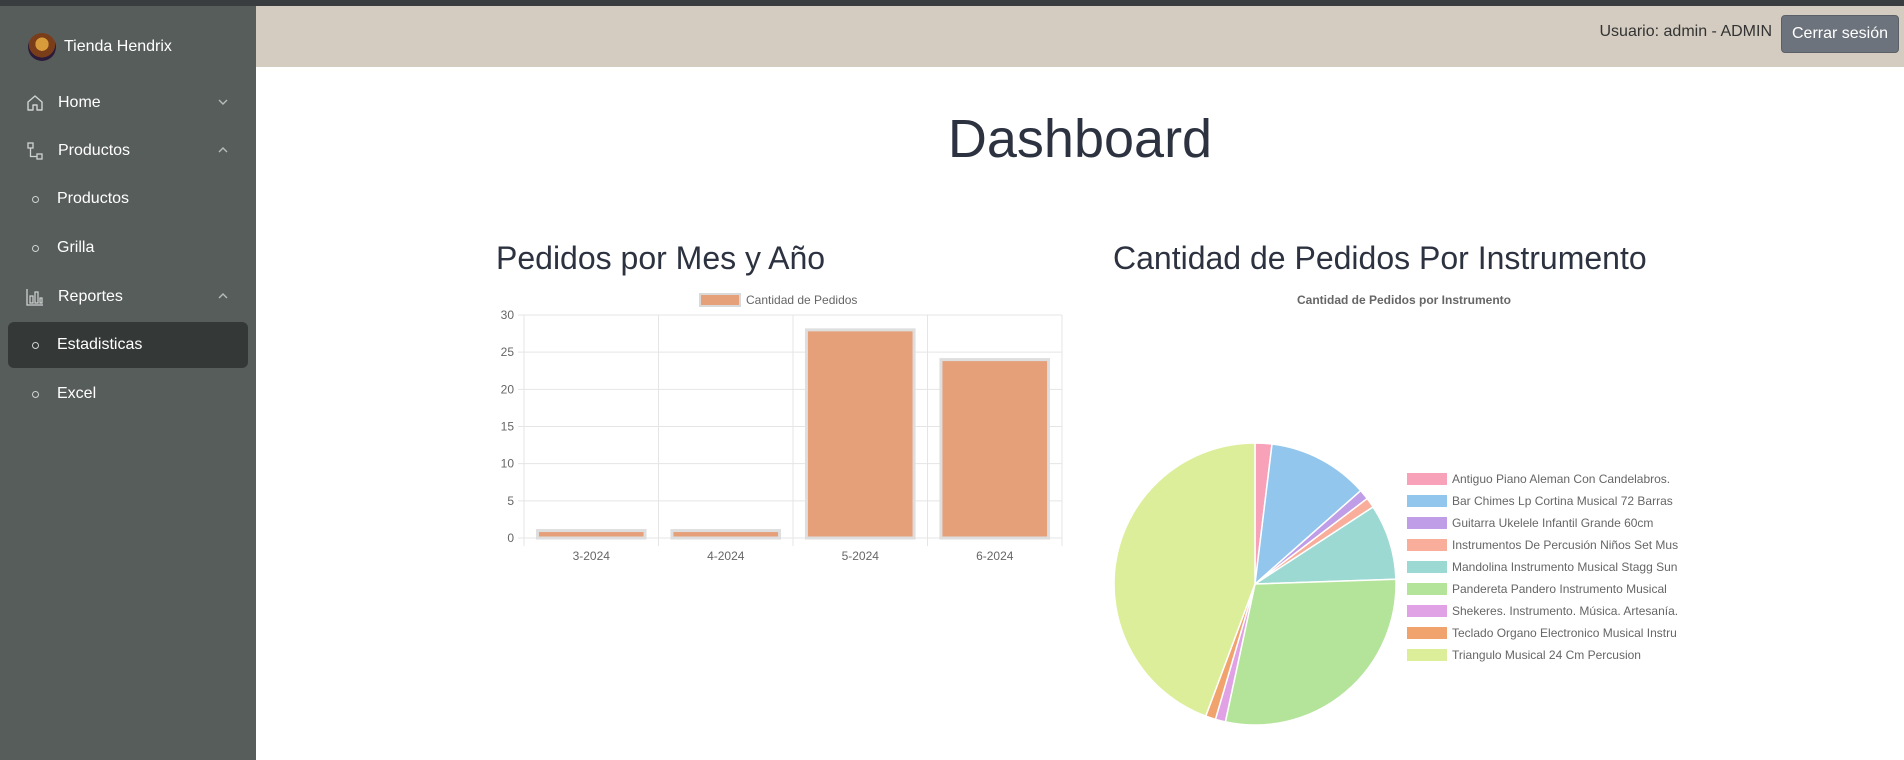 This screenshot has width=1904, height=760. Describe the element at coordinates (118, 46) in the screenshot. I see `brand-name: Tienda Hendrix` at that location.